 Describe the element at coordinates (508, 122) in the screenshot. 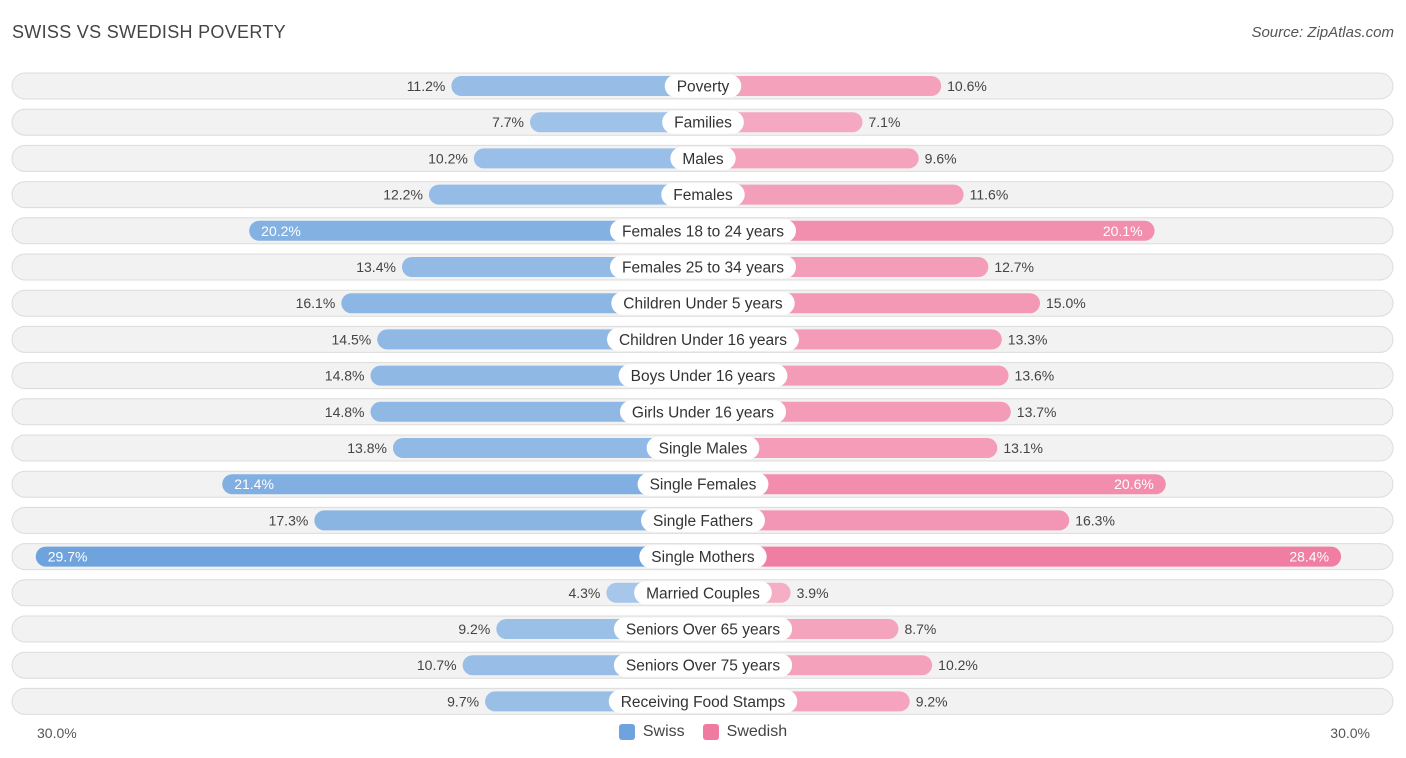

I see `value-label-swiss-families: 7.7%` at that location.